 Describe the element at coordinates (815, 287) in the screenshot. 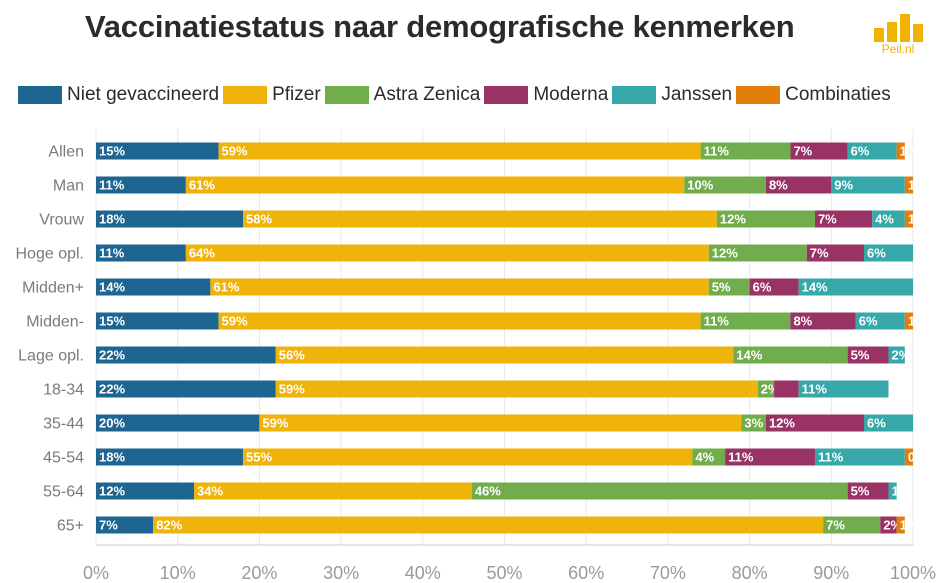

I see `data-label: 14%` at that location.